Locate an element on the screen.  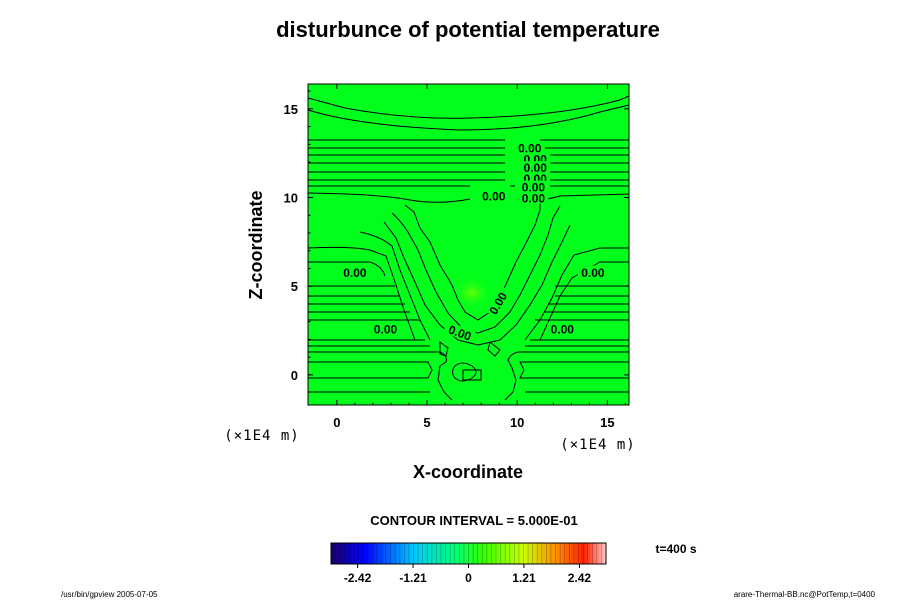
colorbar-tick-label: -2.42 is located at coordinates (358, 578).